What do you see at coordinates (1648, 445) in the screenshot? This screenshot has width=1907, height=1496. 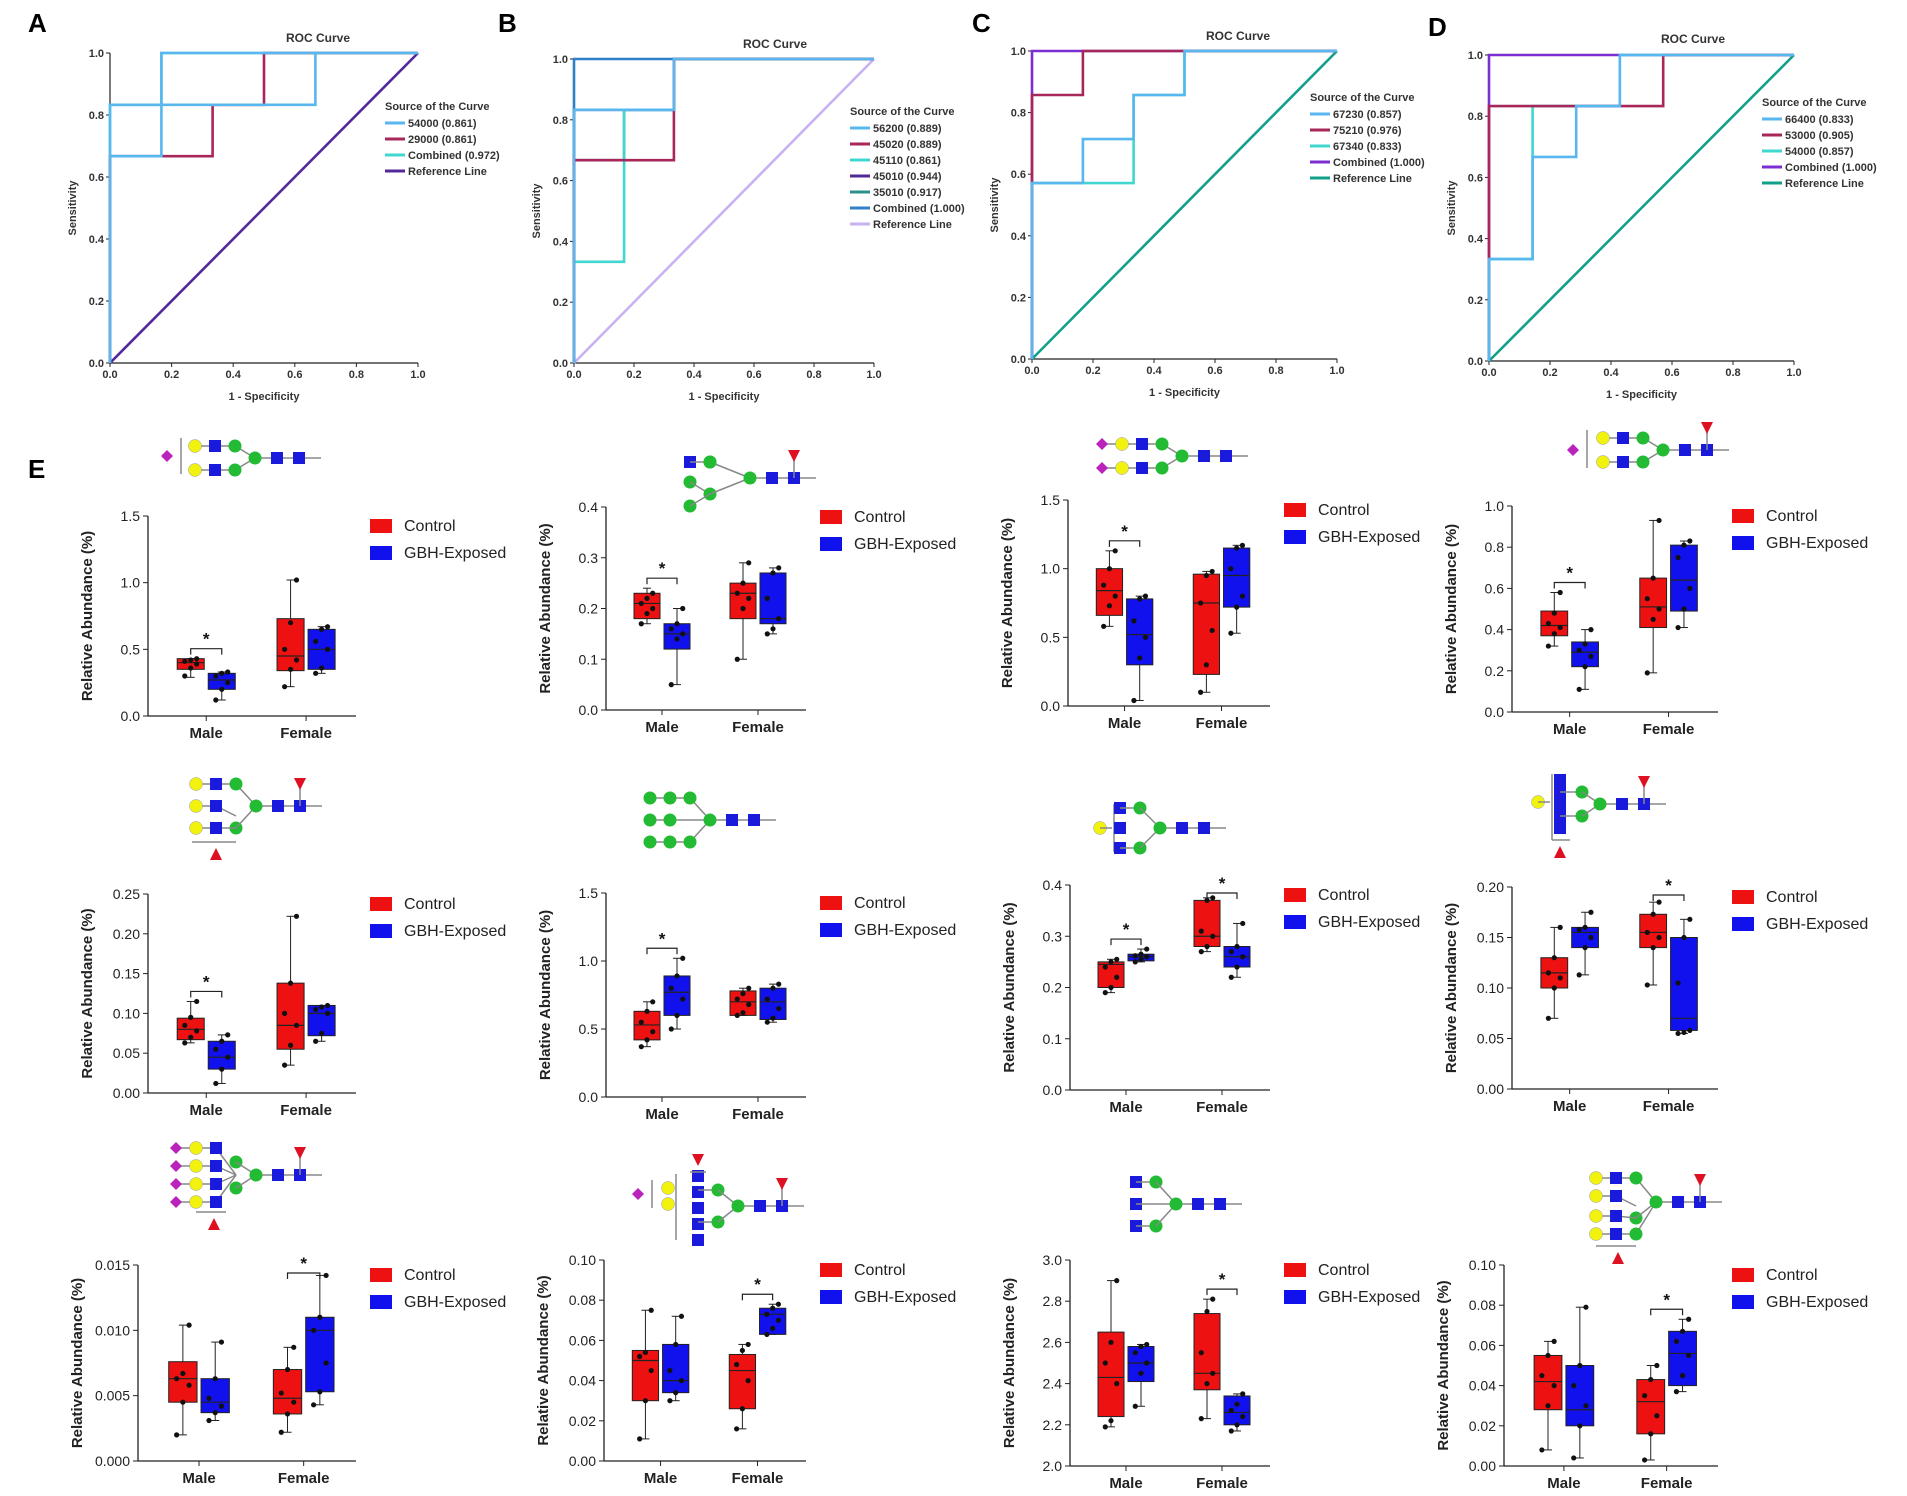 I see `glycan-structure-icon` at bounding box center [1648, 445].